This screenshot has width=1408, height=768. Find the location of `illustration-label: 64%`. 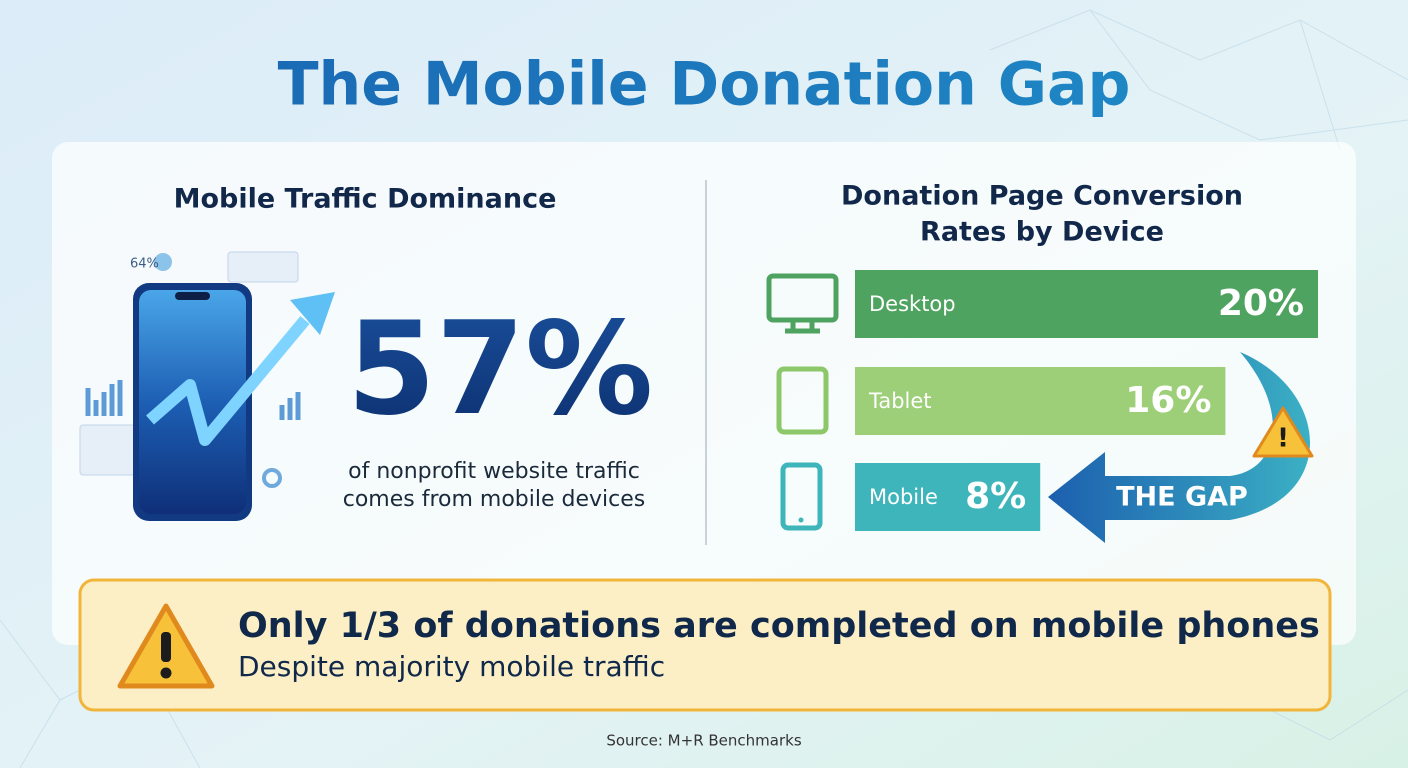

illustration-label: 64% is located at coordinates (144, 264).